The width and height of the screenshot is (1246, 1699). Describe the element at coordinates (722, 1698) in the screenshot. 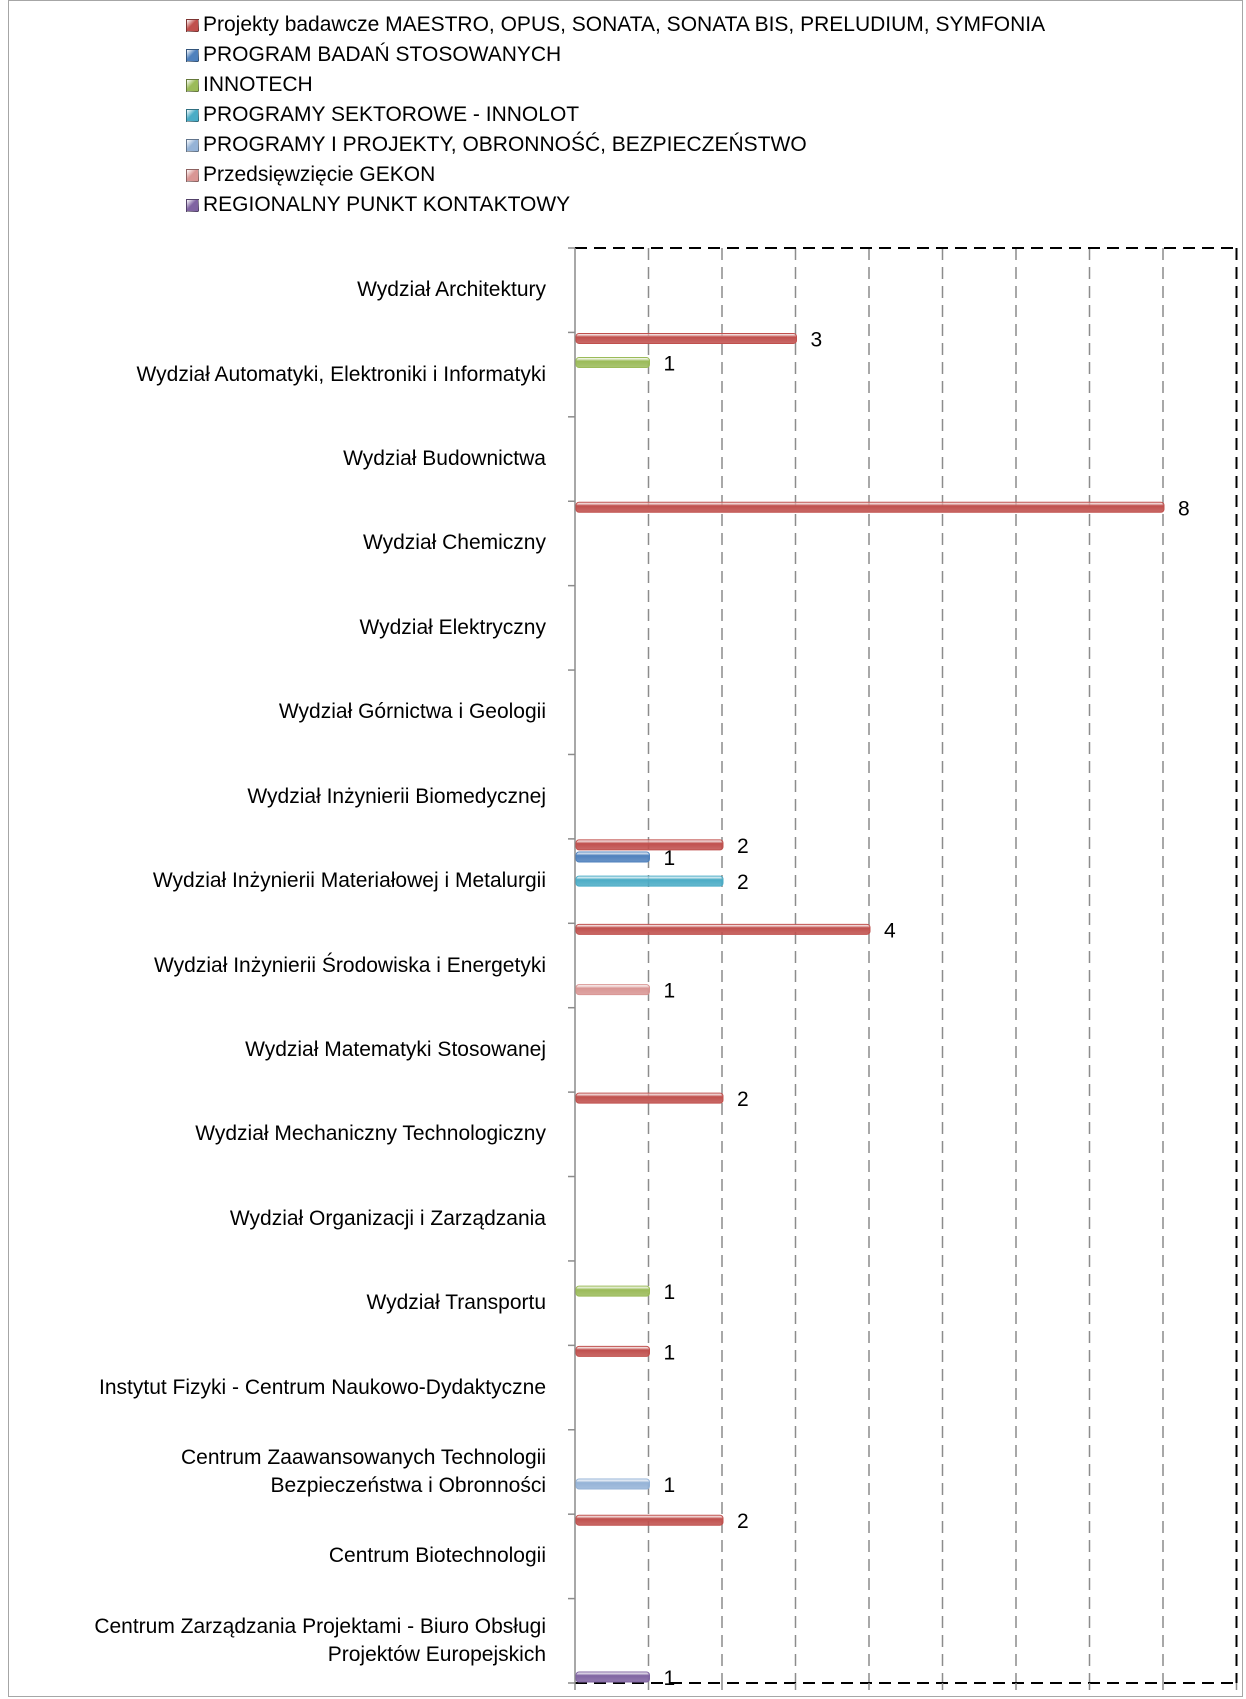

I see `x-tick-label: 2` at that location.